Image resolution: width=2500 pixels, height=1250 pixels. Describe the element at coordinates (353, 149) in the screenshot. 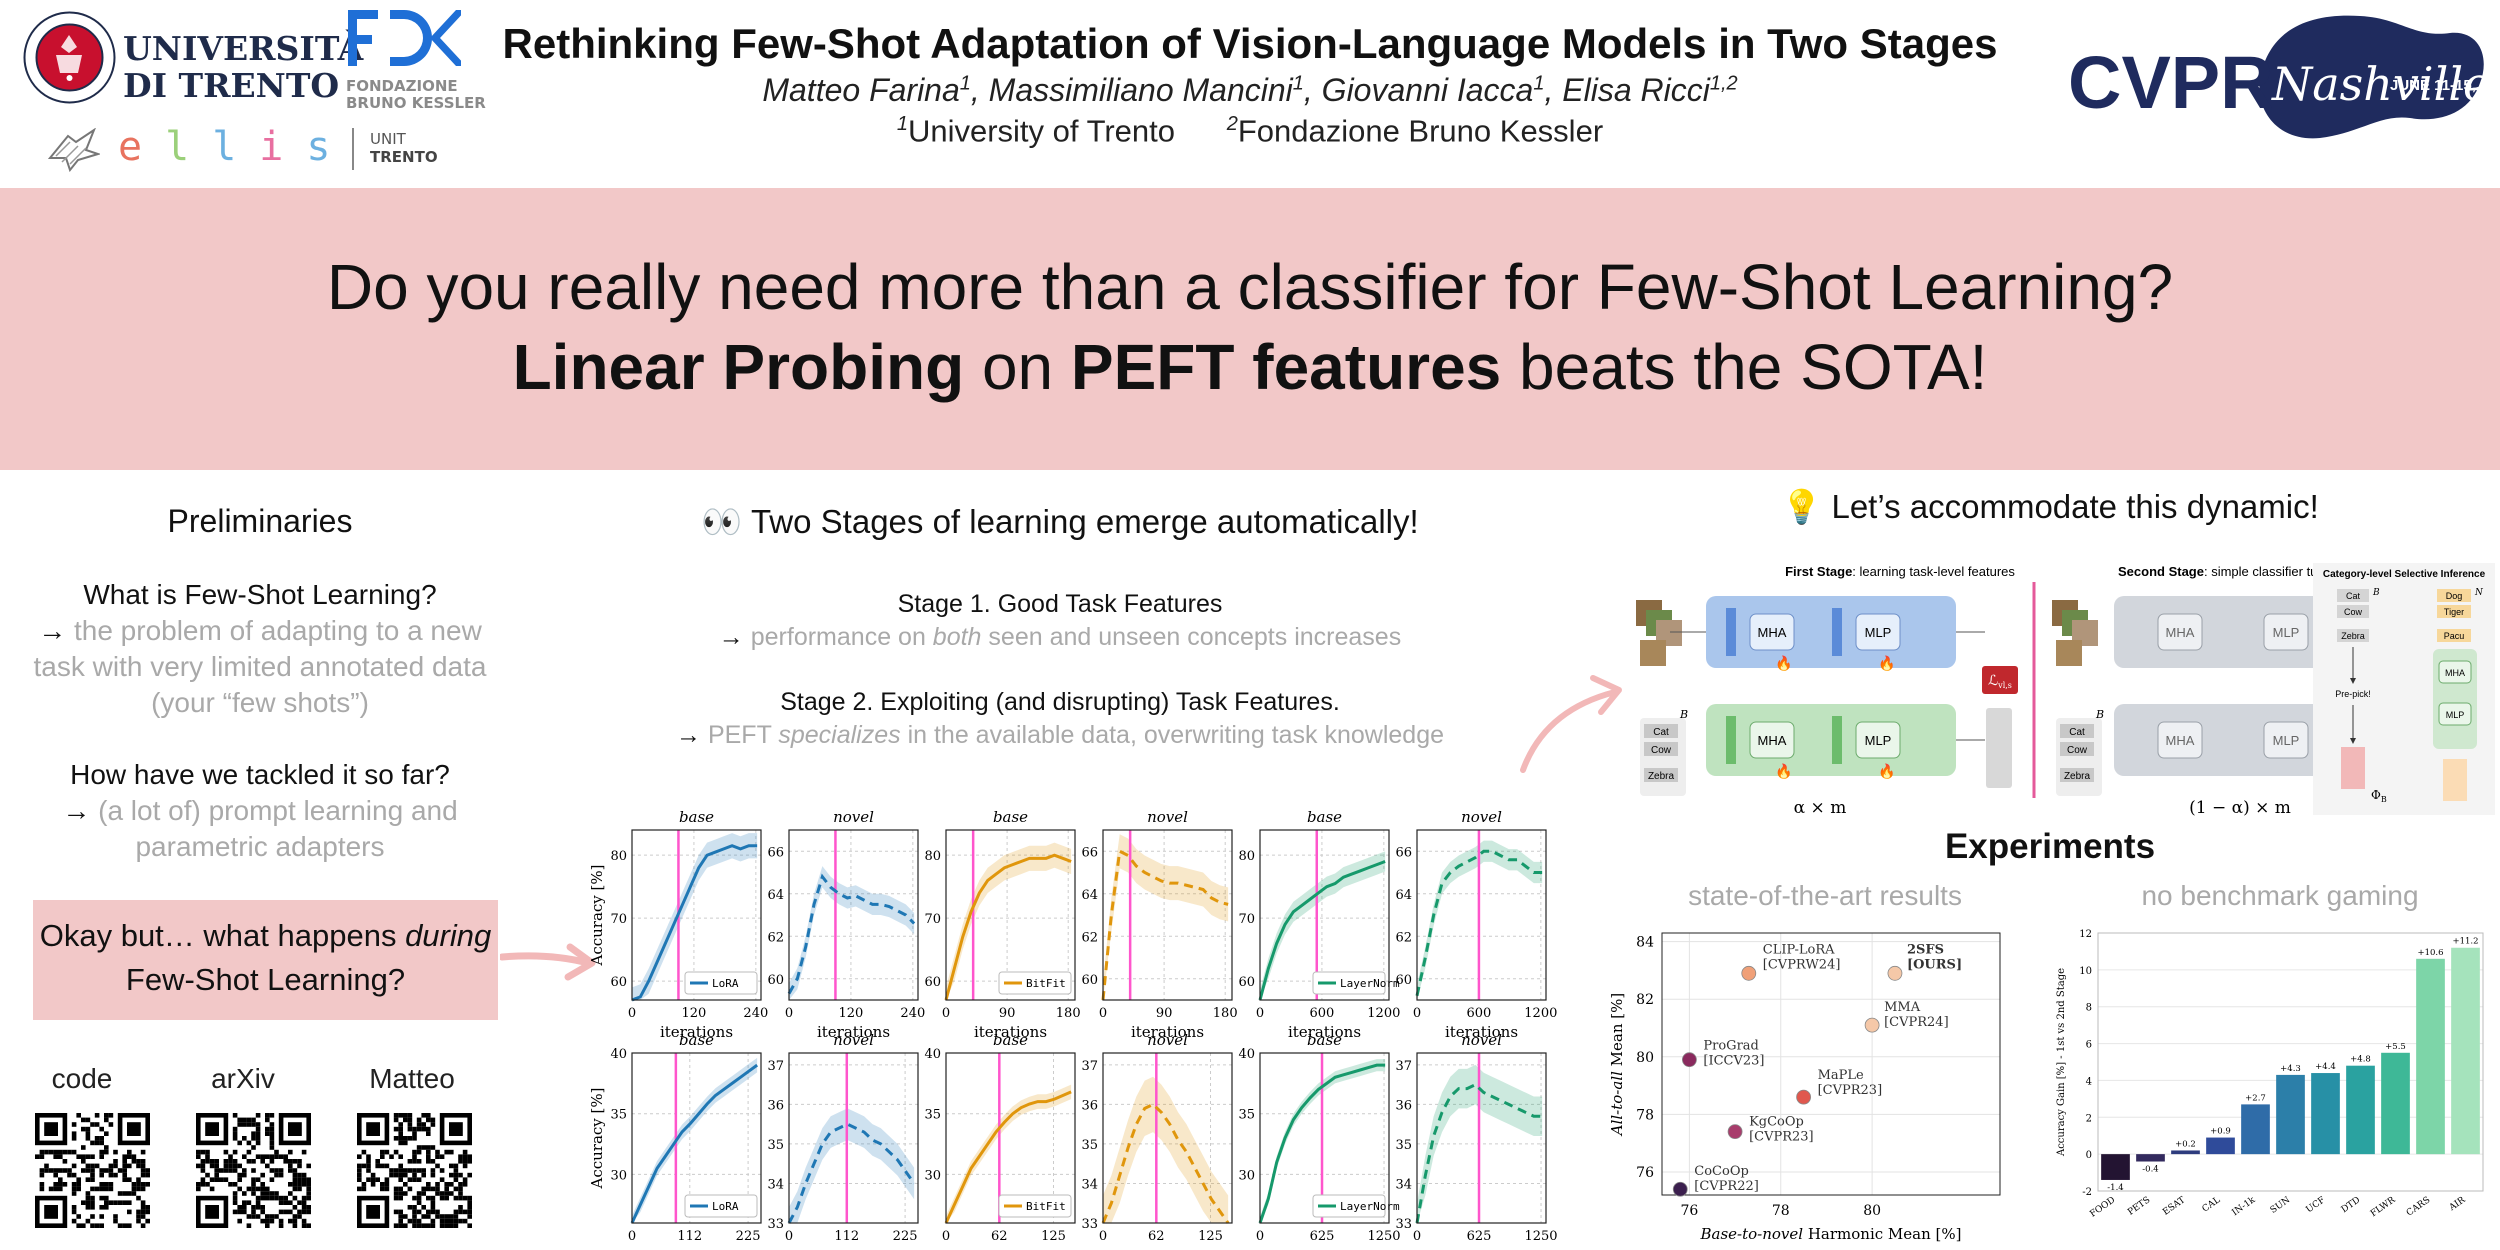

I see `ellis-divider` at that location.